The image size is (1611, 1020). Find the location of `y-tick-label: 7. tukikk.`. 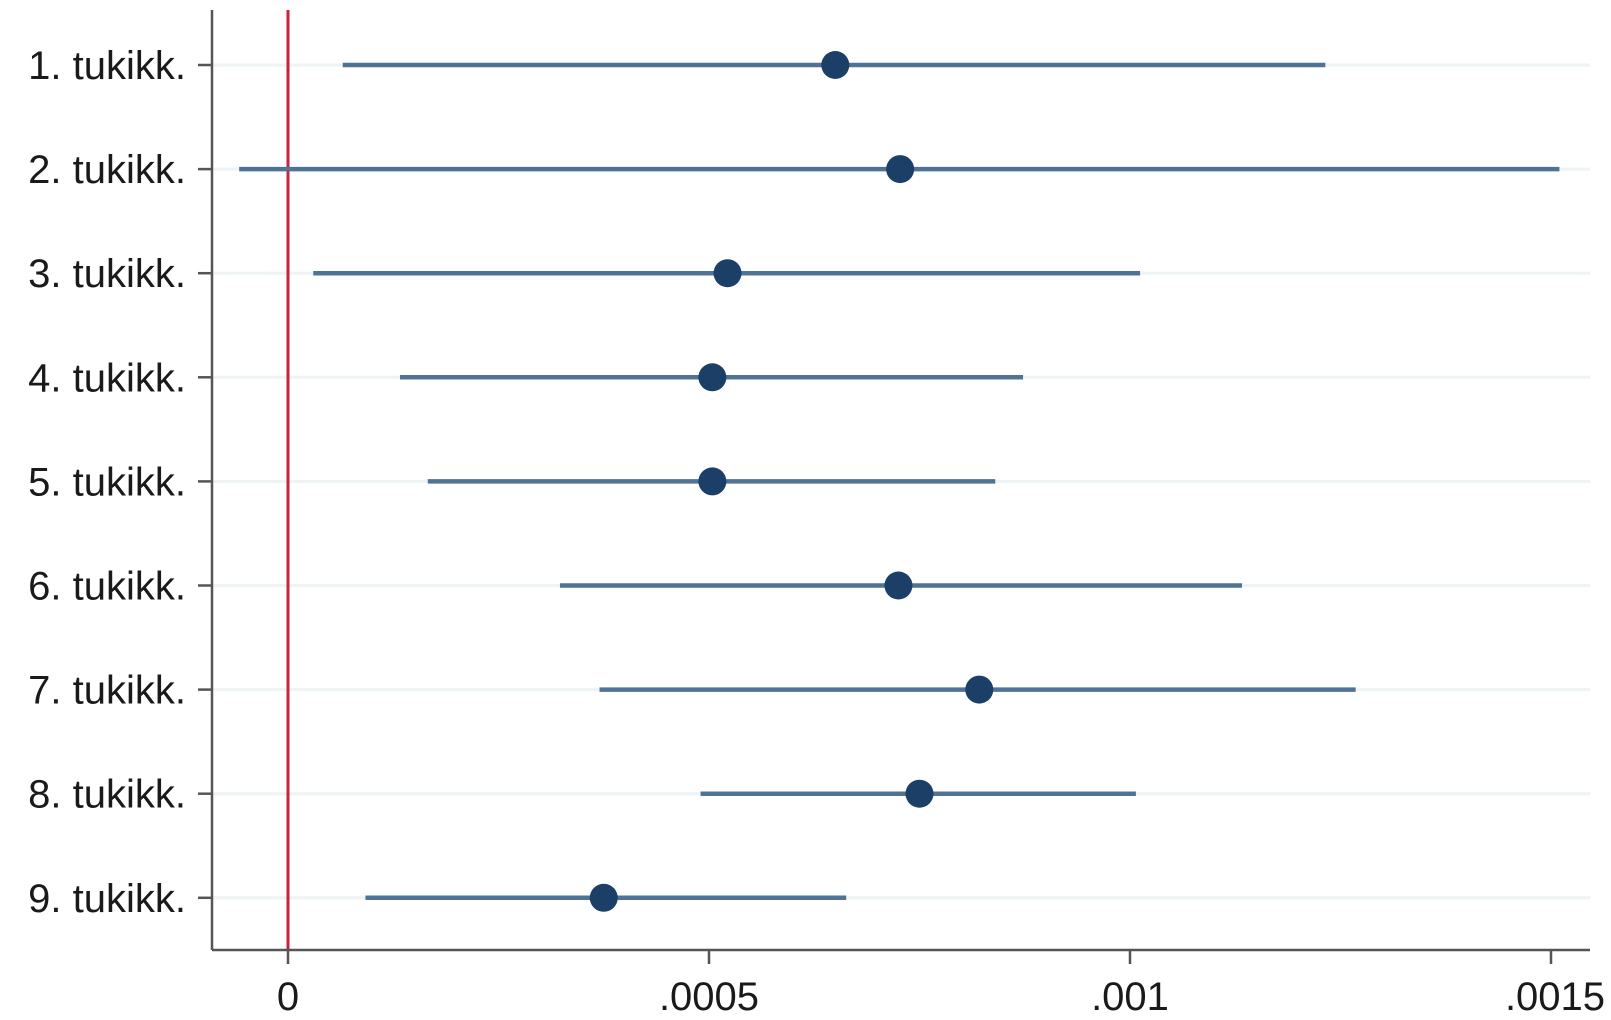

y-tick-label: 7. tukikk. is located at coordinates (107, 691).